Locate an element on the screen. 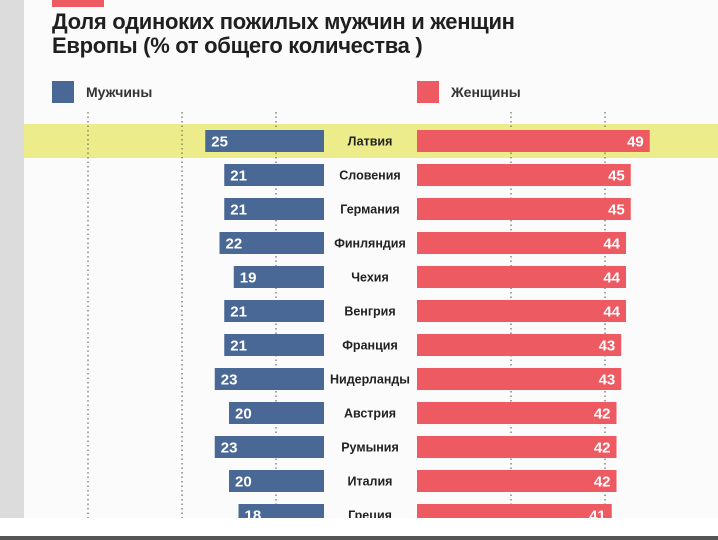 Image resolution: width=718 pixels, height=540 pixels. category-label: Австрия is located at coordinates (370, 414).